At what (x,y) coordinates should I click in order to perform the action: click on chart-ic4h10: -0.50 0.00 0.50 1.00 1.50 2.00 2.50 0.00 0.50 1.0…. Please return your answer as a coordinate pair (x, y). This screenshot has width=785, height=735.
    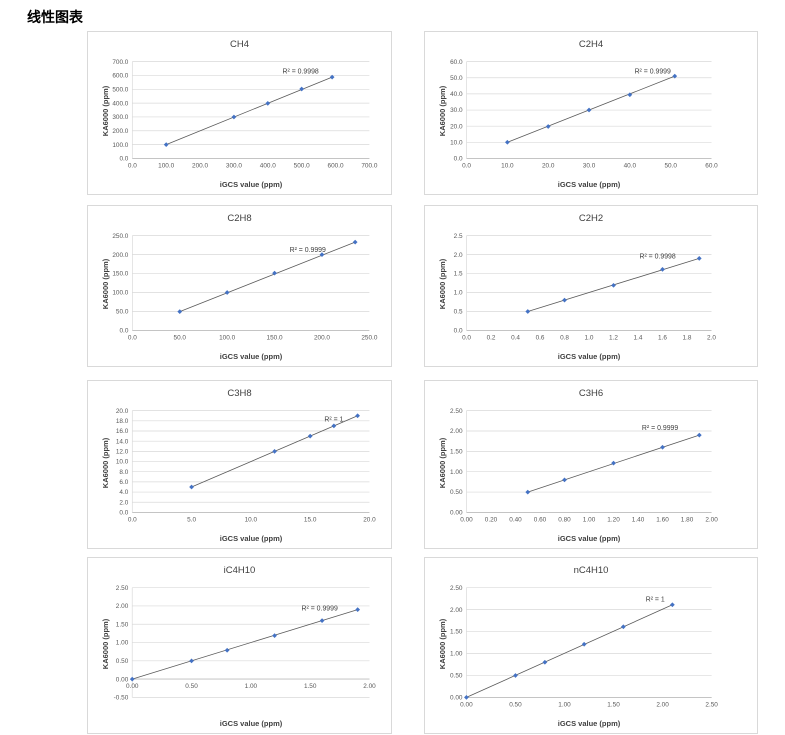
    Looking at the image, I should click on (239, 645).